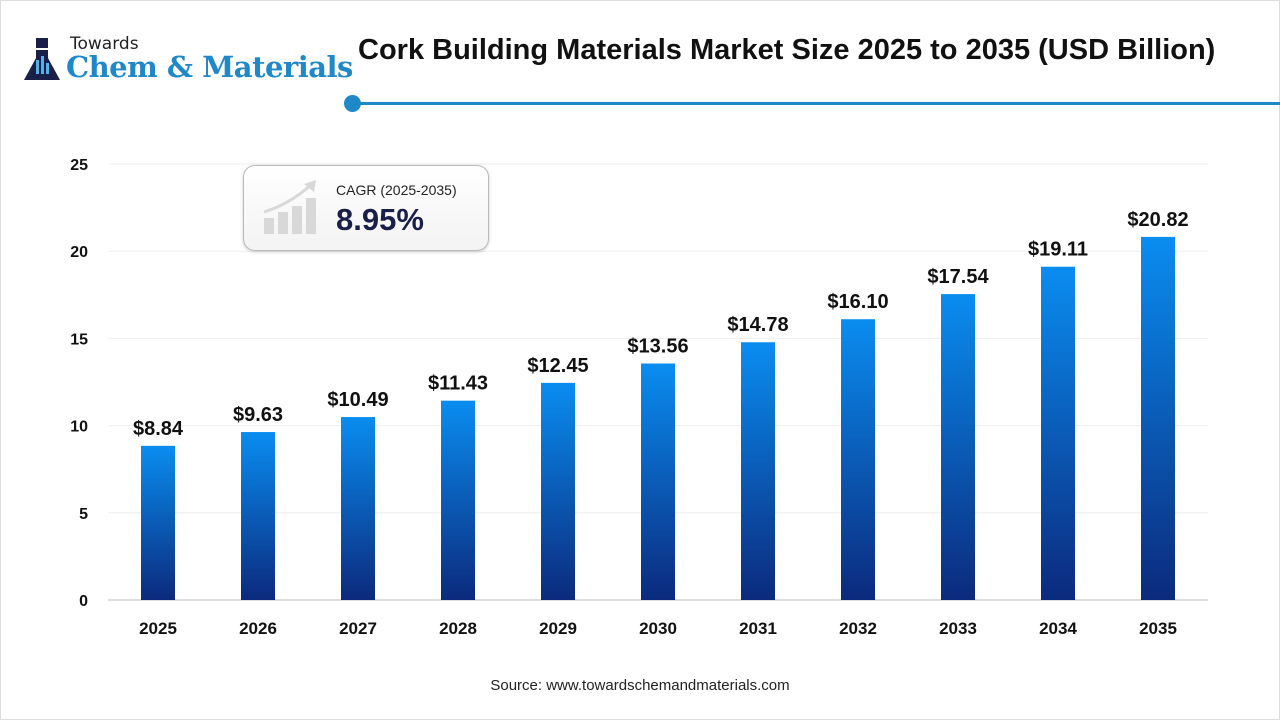  I want to click on y-tick-label: 0, so click(83, 601).